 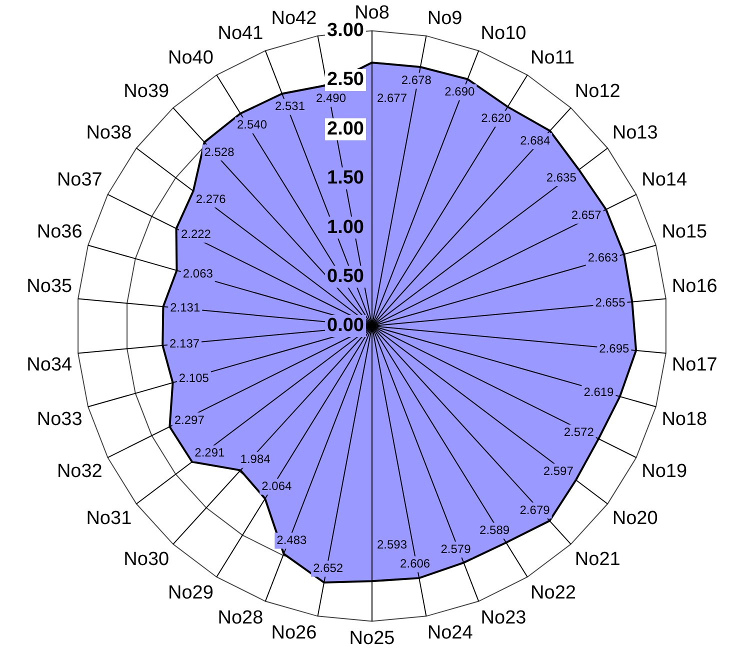 What do you see at coordinates (241, 617) in the screenshot?
I see `spoke-label: No28` at bounding box center [241, 617].